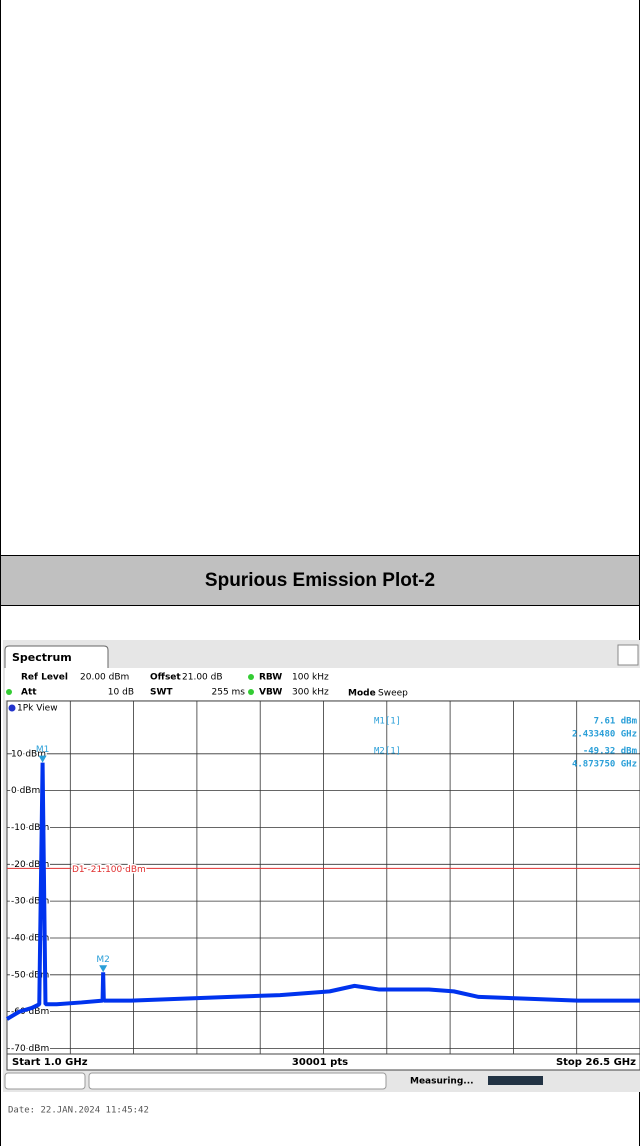 The image size is (640, 1146). Describe the element at coordinates (12, 708) in the screenshot. I see `trace-icon` at that location.